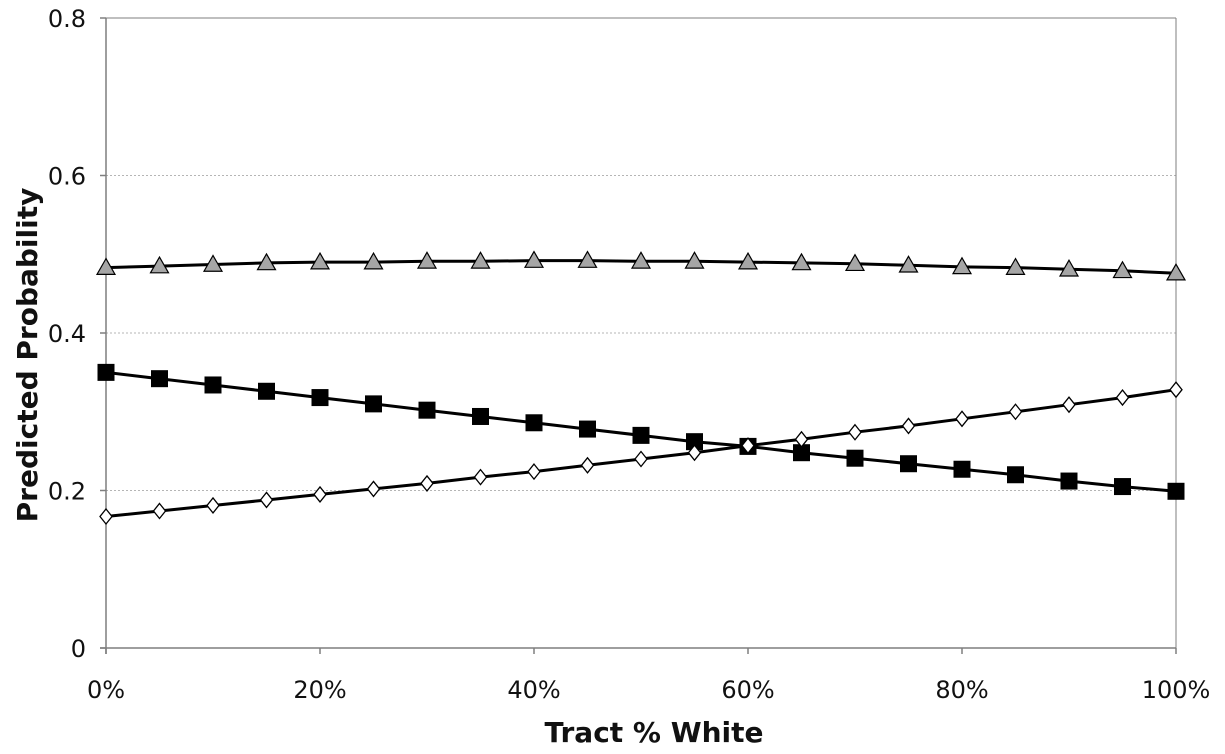 Image resolution: width=1225 pixels, height=754 pixels. Describe the element at coordinates (747, 690) in the screenshot. I see `x-tick-label-3: 60%` at that location.